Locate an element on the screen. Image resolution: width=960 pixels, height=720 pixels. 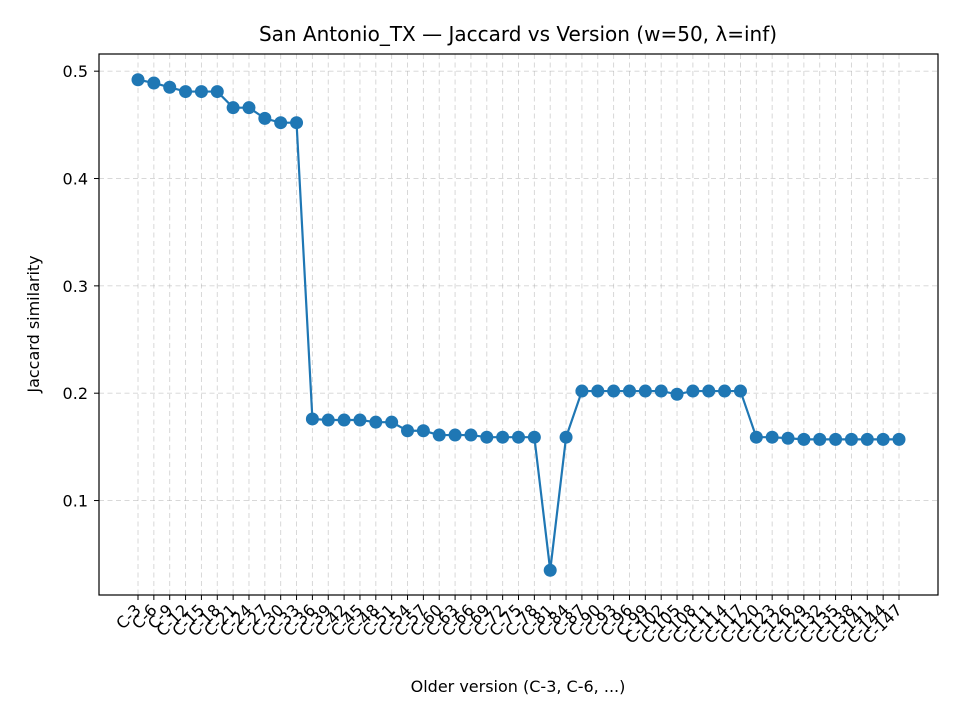
y-tick-label: 0.3 is located at coordinates (75, 286).